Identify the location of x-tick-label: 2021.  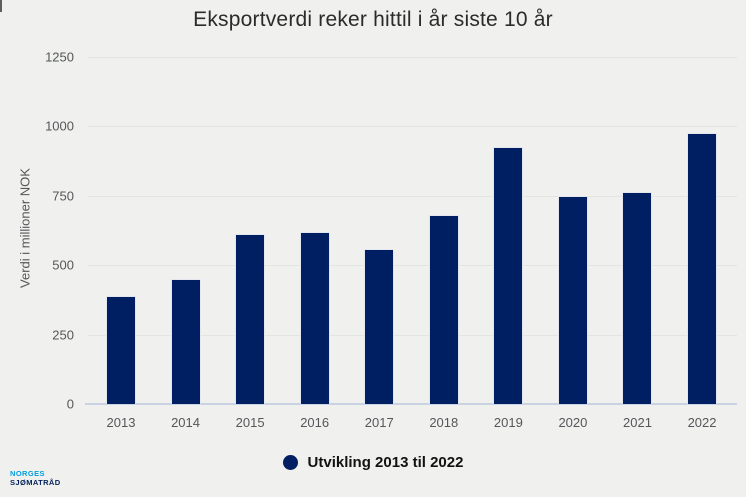
(637, 422).